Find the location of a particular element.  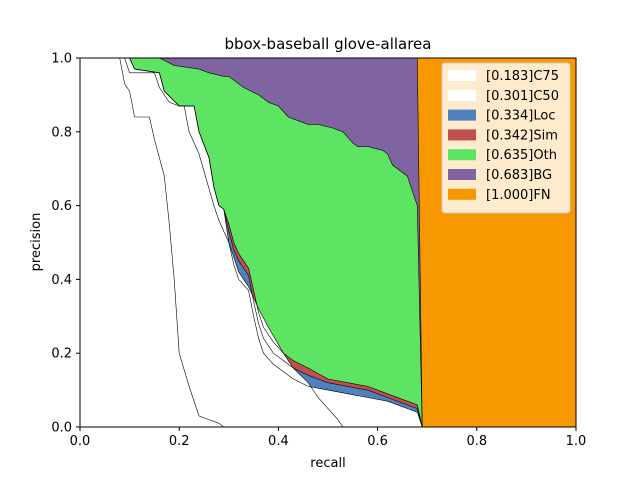

legend-label: [0.635]Oth is located at coordinates (521, 155).